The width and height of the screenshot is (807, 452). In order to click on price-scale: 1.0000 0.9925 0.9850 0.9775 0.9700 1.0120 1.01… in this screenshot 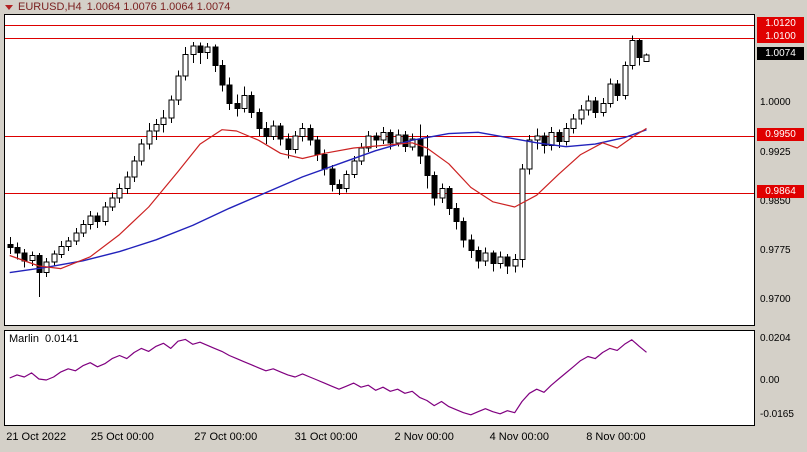, I will do `click(781, 224)`.